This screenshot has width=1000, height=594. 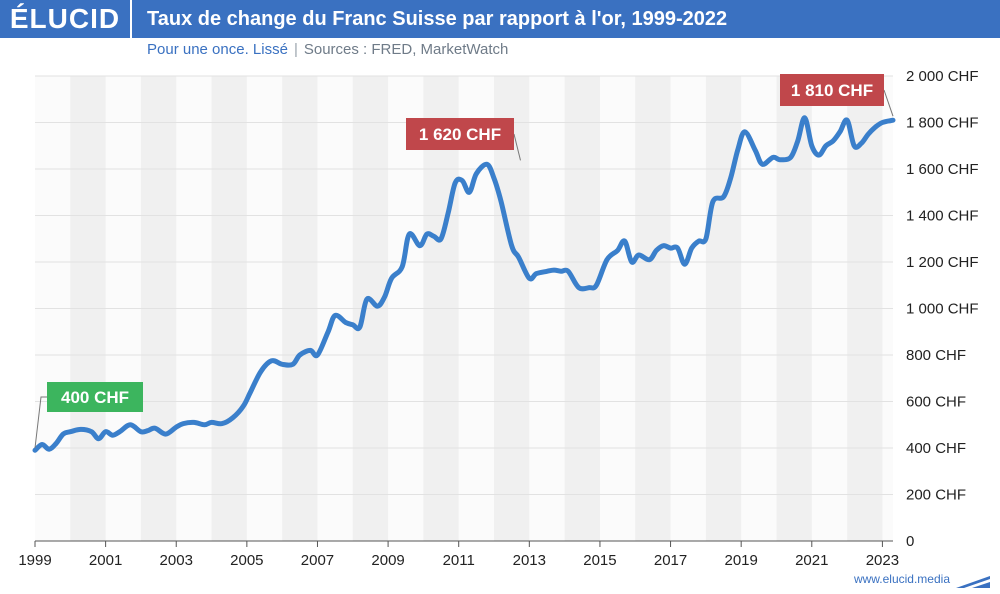 I want to click on x-tick-label: 2003, so click(x=176, y=560).